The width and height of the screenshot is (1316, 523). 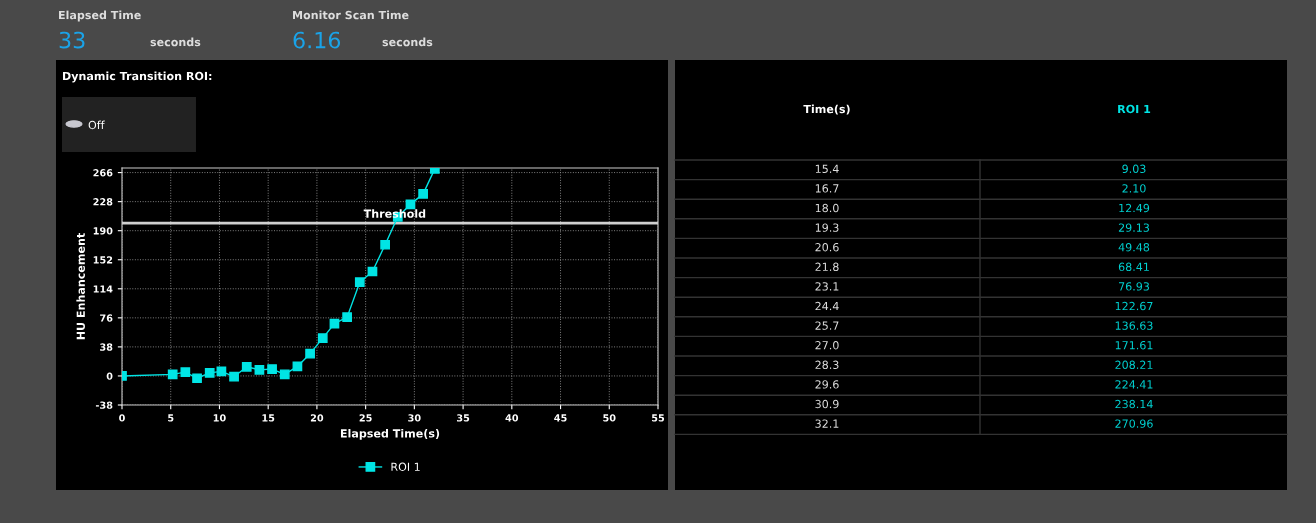 What do you see at coordinates (1134, 208) in the screenshot?
I see `text: 12.49` at bounding box center [1134, 208].